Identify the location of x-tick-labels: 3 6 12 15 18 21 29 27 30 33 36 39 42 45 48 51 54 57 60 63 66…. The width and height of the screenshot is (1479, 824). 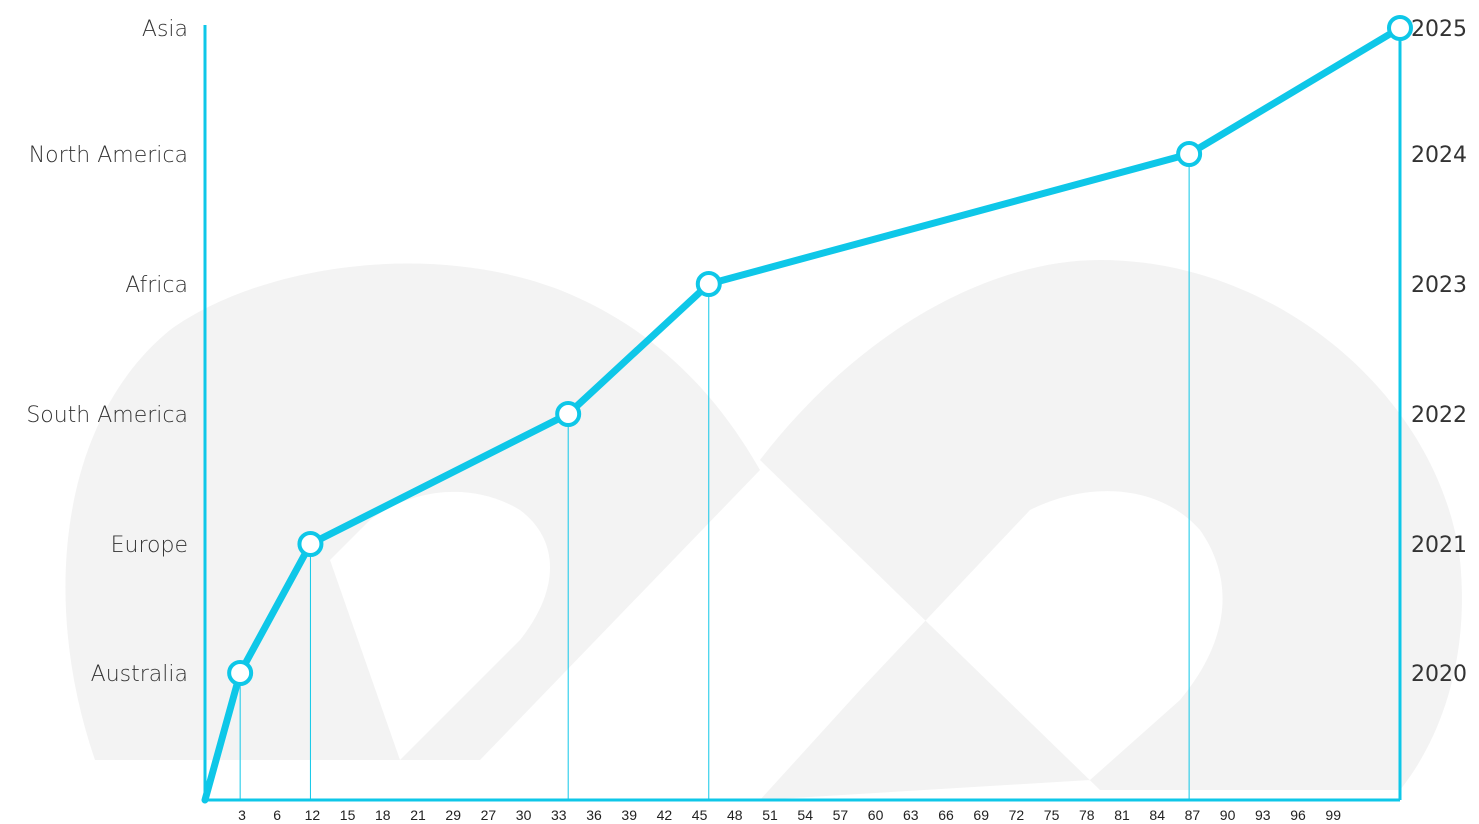
(789, 815).